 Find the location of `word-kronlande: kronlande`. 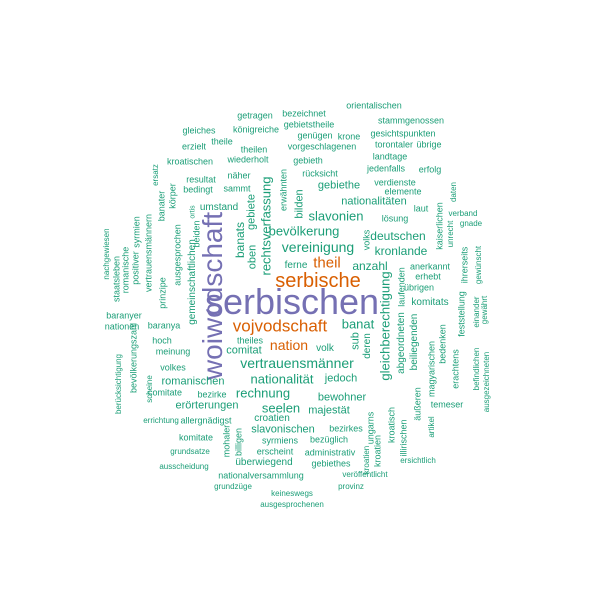

word-kronlande: kronlande is located at coordinates (401, 251).